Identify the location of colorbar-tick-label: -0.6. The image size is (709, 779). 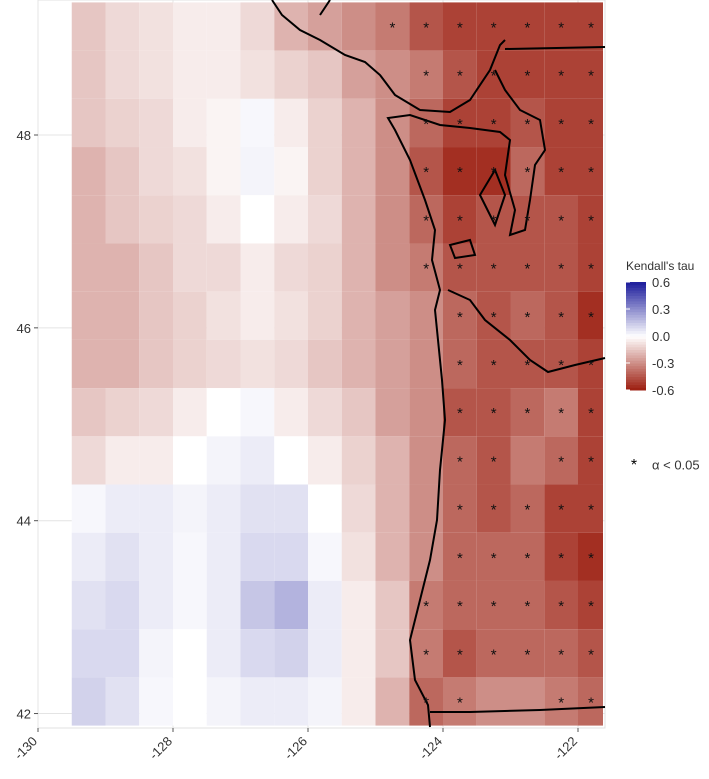
(663, 390).